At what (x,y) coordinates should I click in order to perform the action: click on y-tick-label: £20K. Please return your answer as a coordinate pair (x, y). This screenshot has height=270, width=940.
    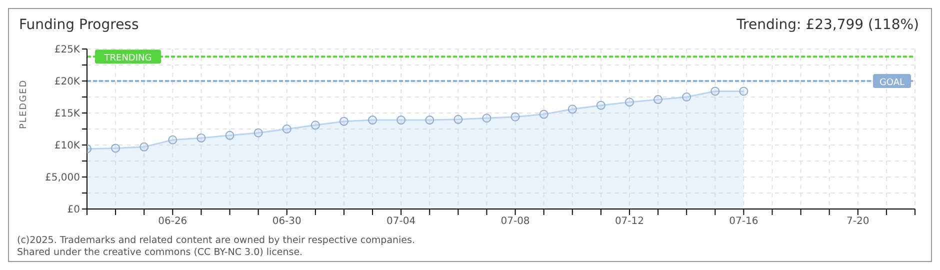
    Looking at the image, I should click on (67, 82).